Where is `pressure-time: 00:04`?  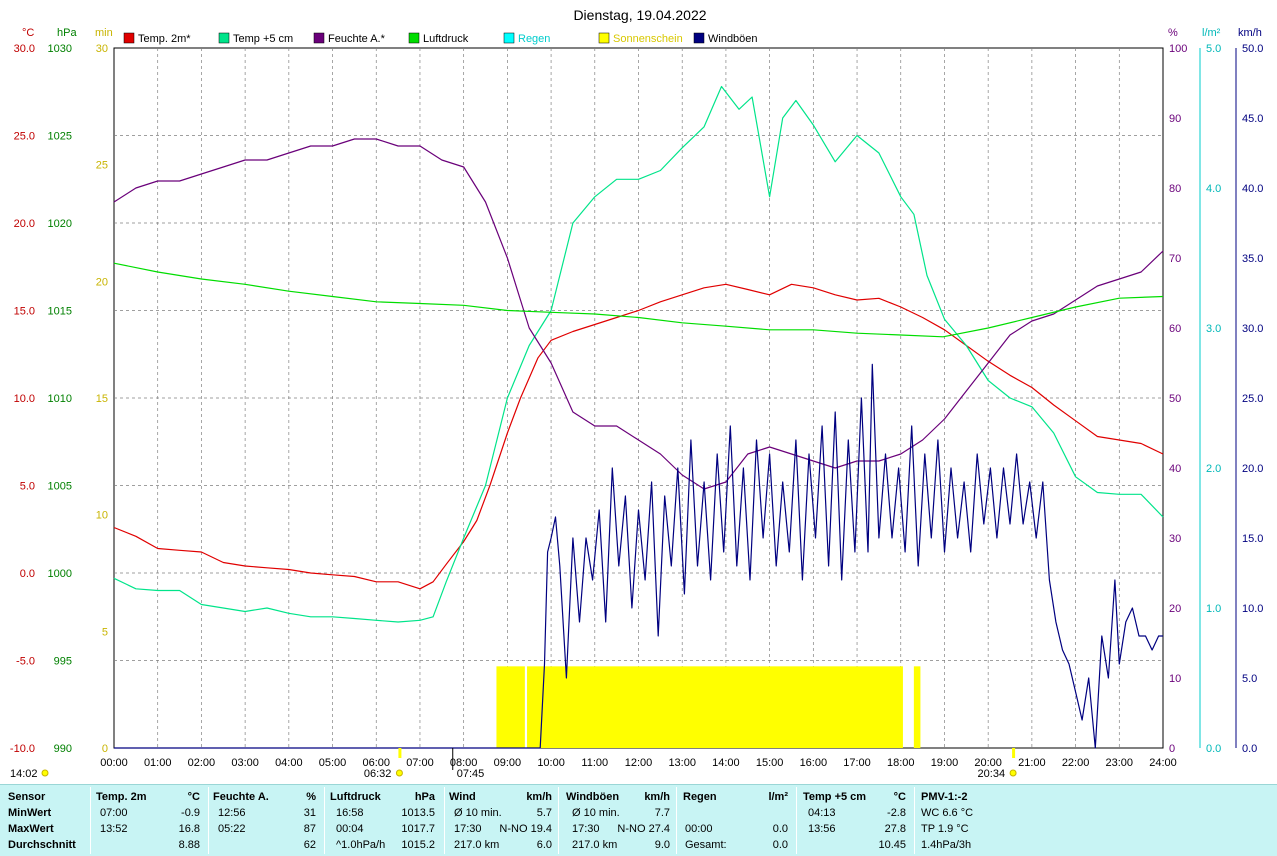
pressure-time: 00:04 is located at coordinates (350, 829).